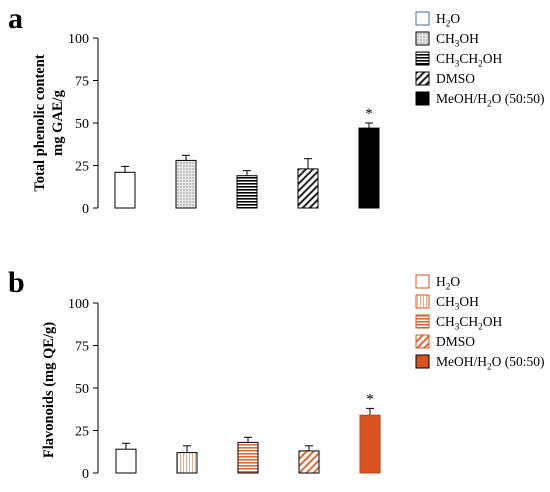  What do you see at coordinates (58, 122) in the screenshot?
I see `y-axis-label: mg GAE/g` at bounding box center [58, 122].